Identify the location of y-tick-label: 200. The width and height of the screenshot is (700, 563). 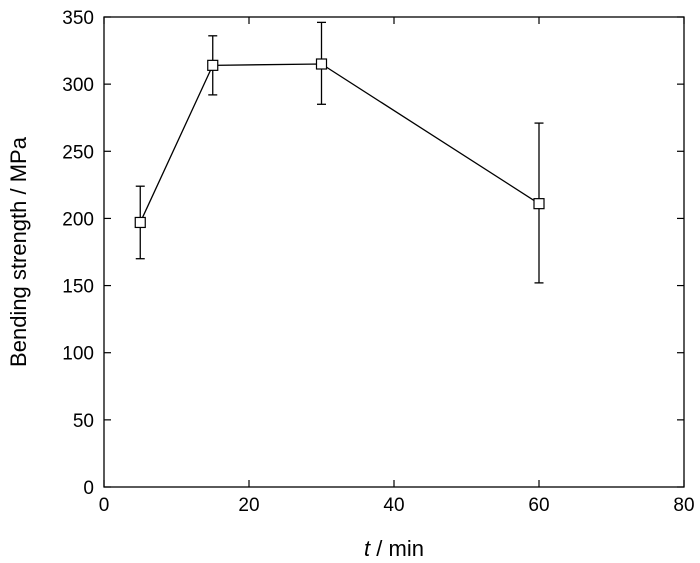
(78, 219).